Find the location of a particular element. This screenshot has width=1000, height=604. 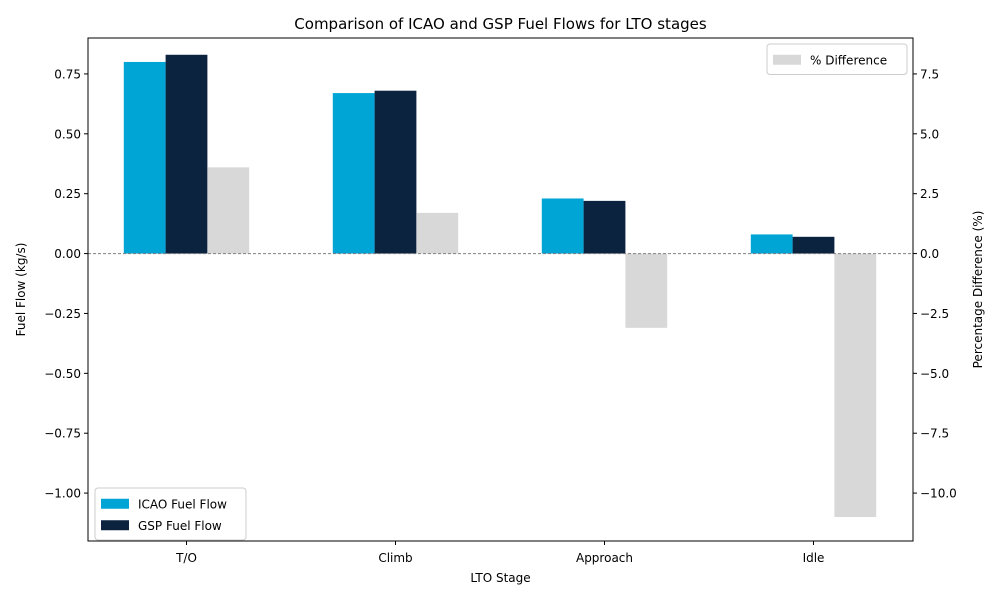

bar-icao-fuel-flow-idle is located at coordinates (771, 244).